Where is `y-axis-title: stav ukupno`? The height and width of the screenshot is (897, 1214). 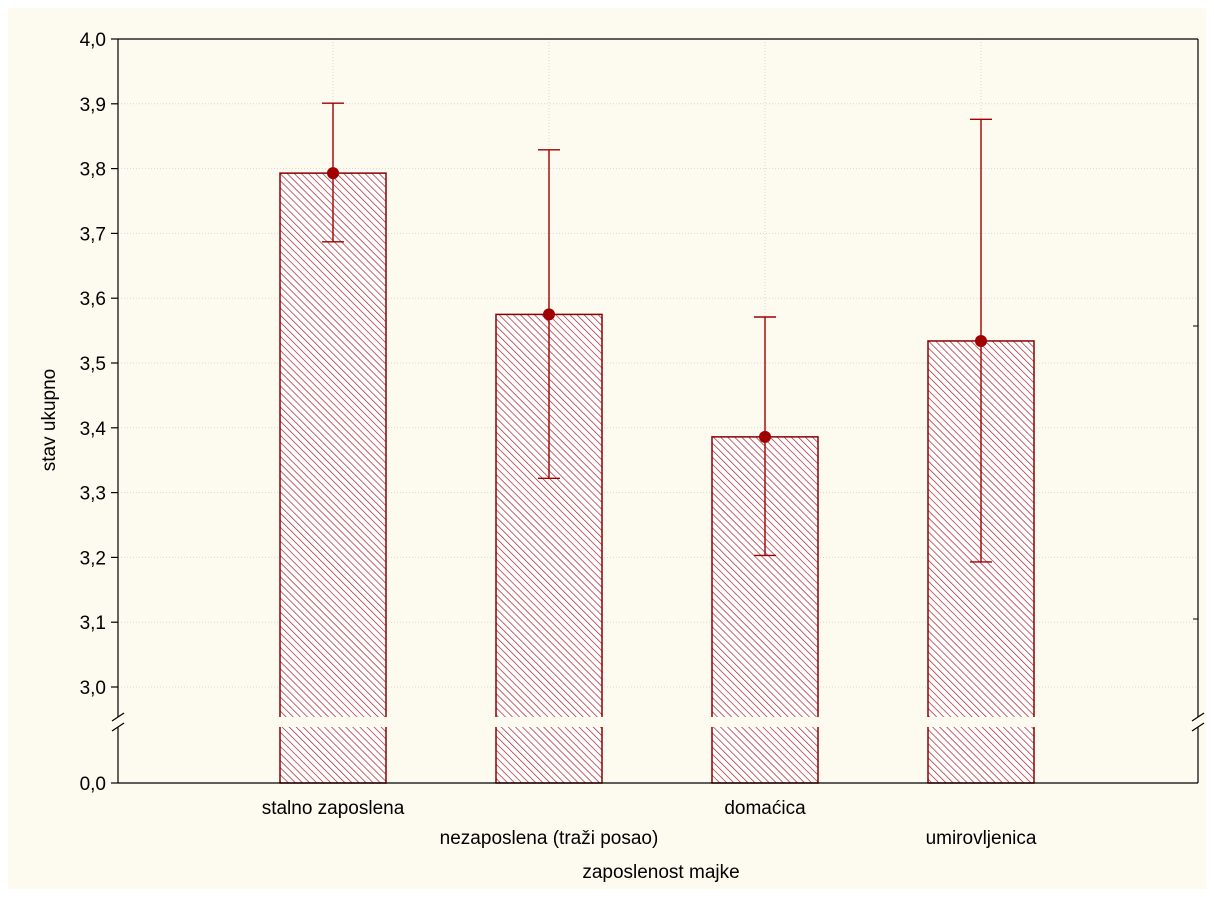
y-axis-title: stav ukupno is located at coordinates (49, 420).